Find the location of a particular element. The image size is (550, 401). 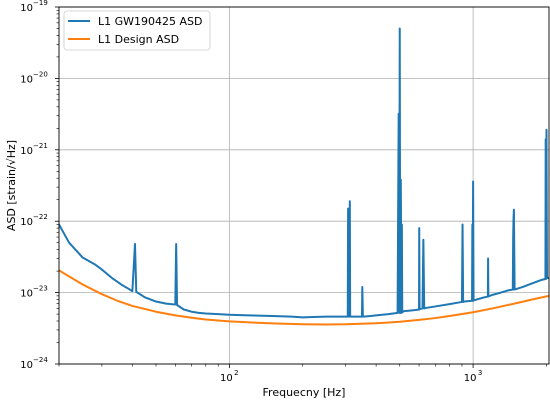

y-tick-exponent: −21 is located at coordinates (40, 146).